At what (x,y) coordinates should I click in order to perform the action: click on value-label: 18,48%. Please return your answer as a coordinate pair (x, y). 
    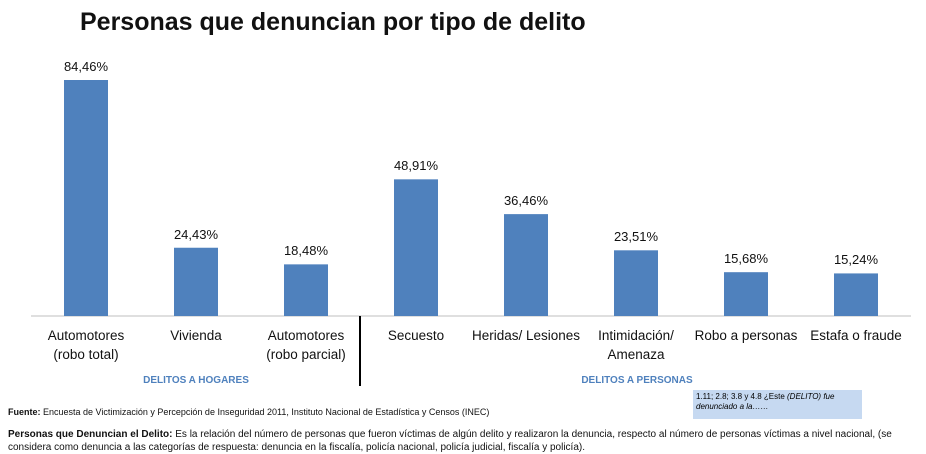
    Looking at the image, I should click on (306, 251).